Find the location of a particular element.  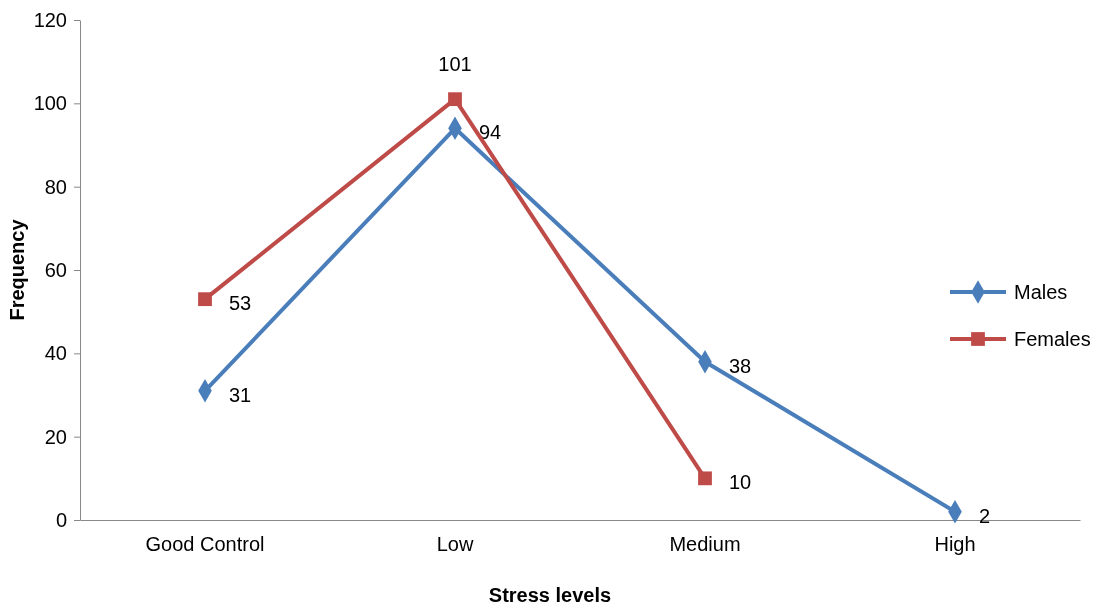

y-tick-label: 40 is located at coordinates (55, 353).